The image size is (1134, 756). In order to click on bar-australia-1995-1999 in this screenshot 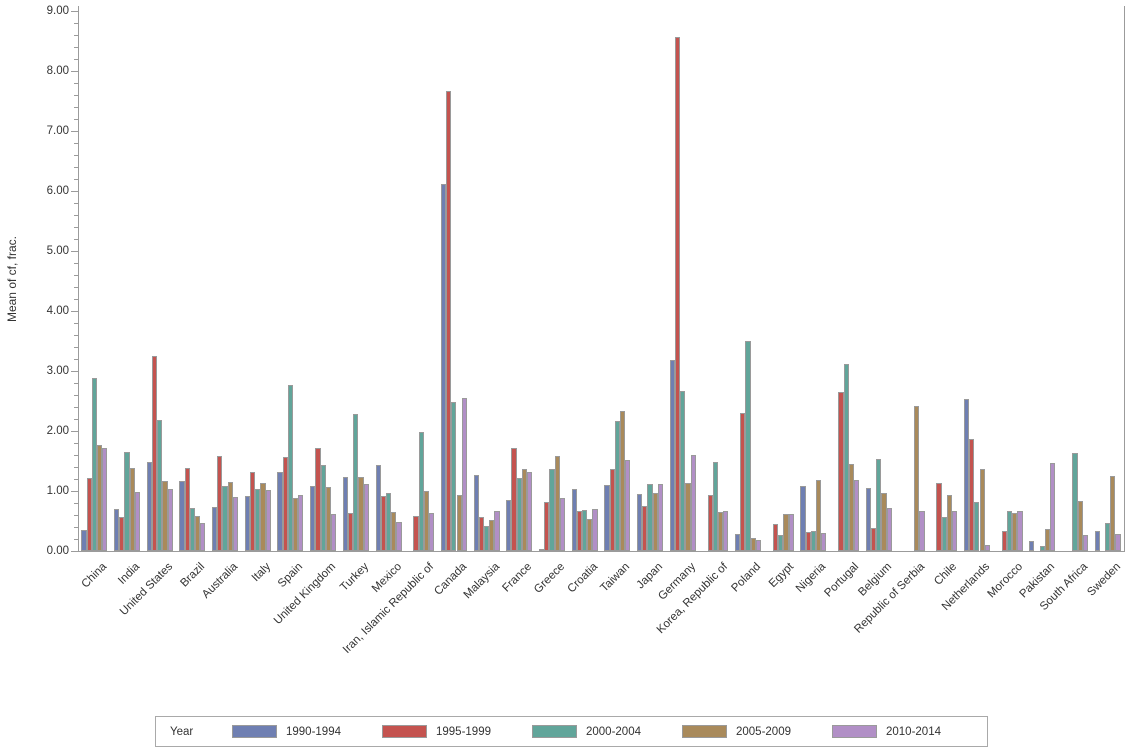, I will do `click(220, 503)`.